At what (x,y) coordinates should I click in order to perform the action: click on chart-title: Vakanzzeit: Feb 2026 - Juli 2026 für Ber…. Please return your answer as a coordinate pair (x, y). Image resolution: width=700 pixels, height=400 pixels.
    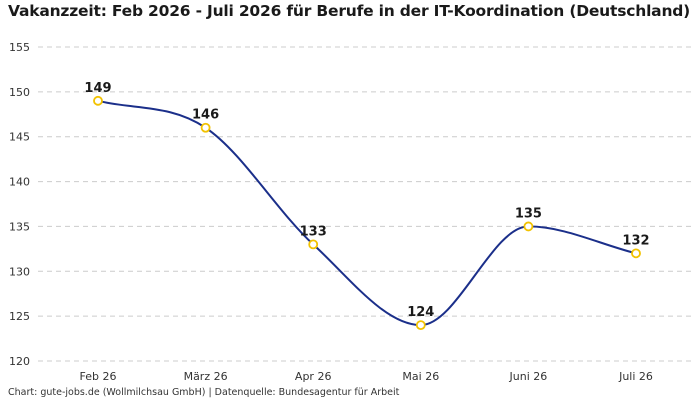
    Looking at the image, I should click on (349, 11).